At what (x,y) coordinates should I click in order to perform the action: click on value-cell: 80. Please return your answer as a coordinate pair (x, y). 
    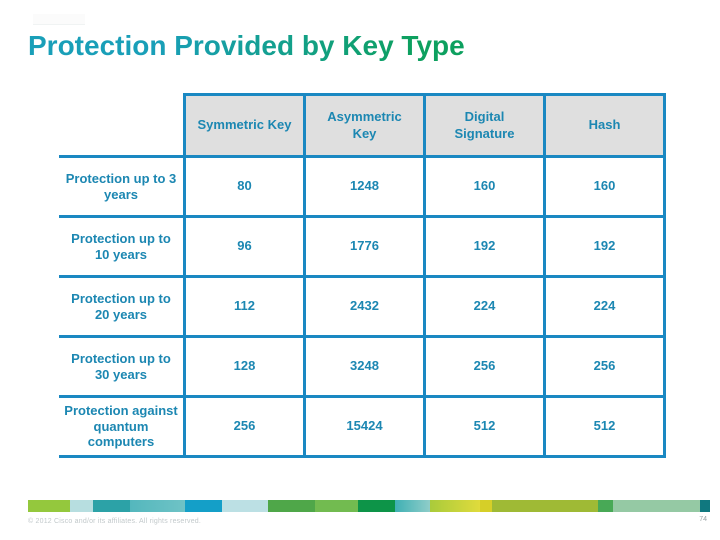
    Looking at the image, I should click on (244, 186).